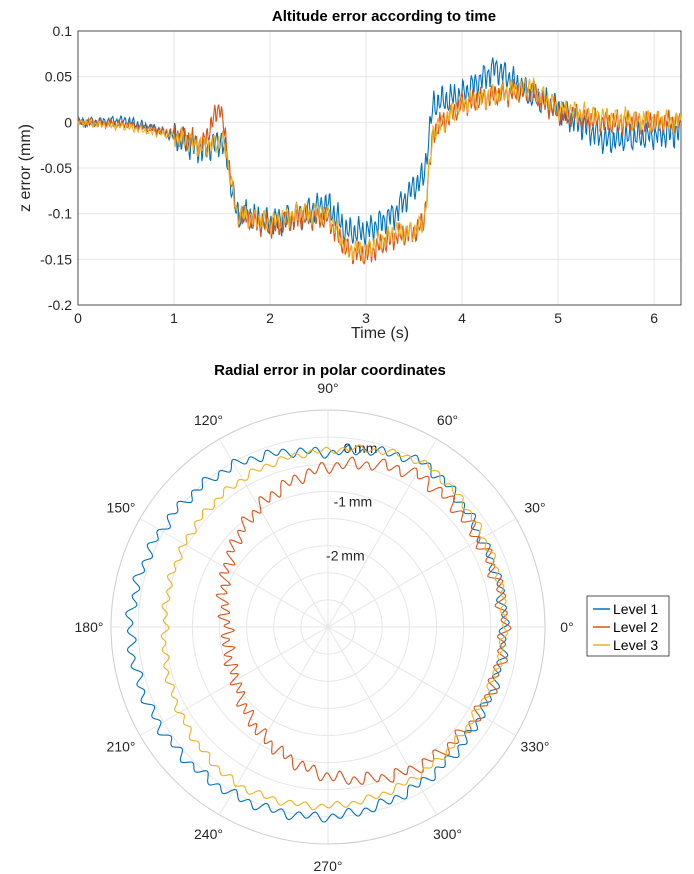 The width and height of the screenshot is (694, 874). I want to click on altitude-chart-title: Altitude error according to time, so click(384, 16).